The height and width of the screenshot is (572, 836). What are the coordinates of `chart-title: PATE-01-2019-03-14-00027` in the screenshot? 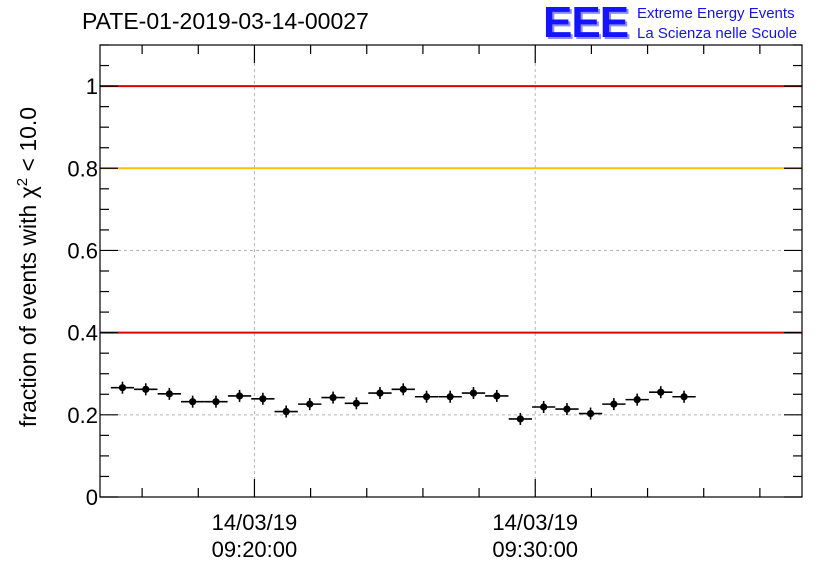 It's located at (225, 21).